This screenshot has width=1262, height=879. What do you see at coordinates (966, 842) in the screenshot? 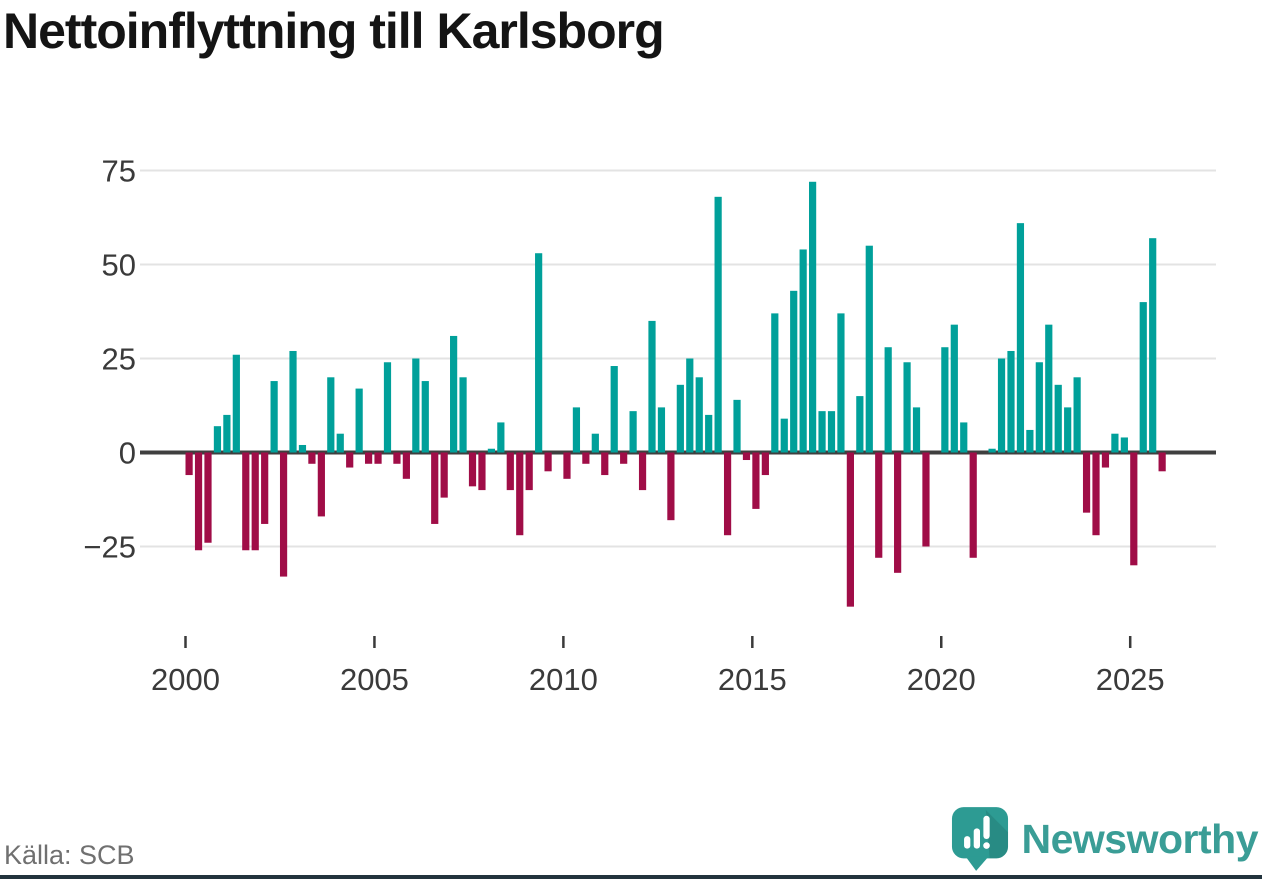
I see `logo-bar-short-icon` at bounding box center [966, 842].